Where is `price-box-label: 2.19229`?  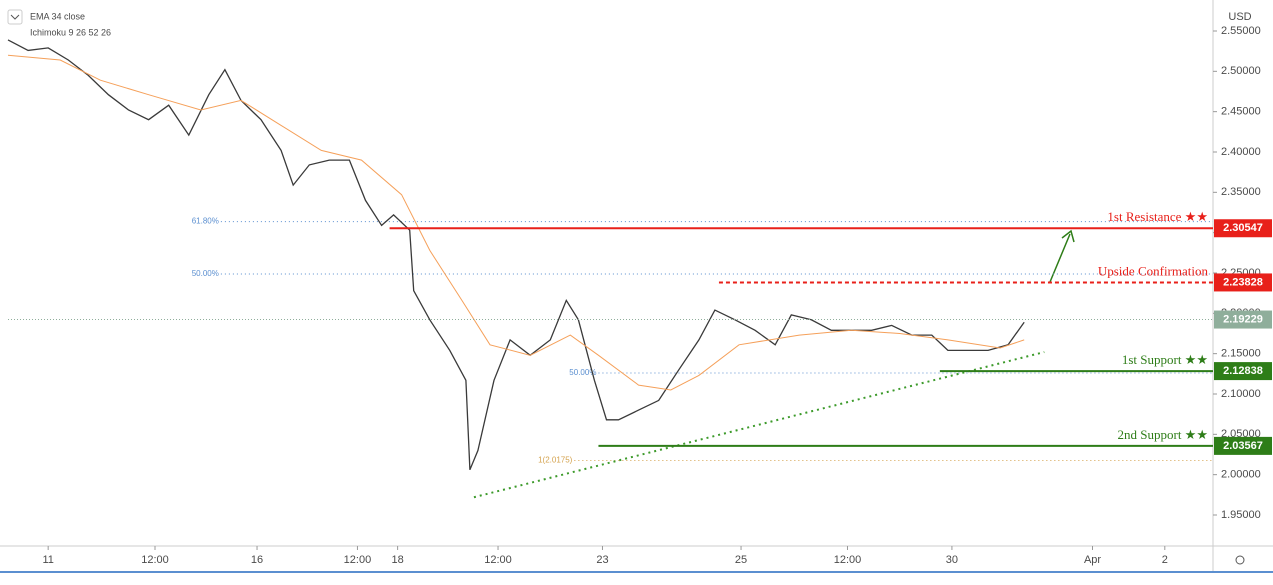
price-box-label: 2.19229 is located at coordinates (1243, 319).